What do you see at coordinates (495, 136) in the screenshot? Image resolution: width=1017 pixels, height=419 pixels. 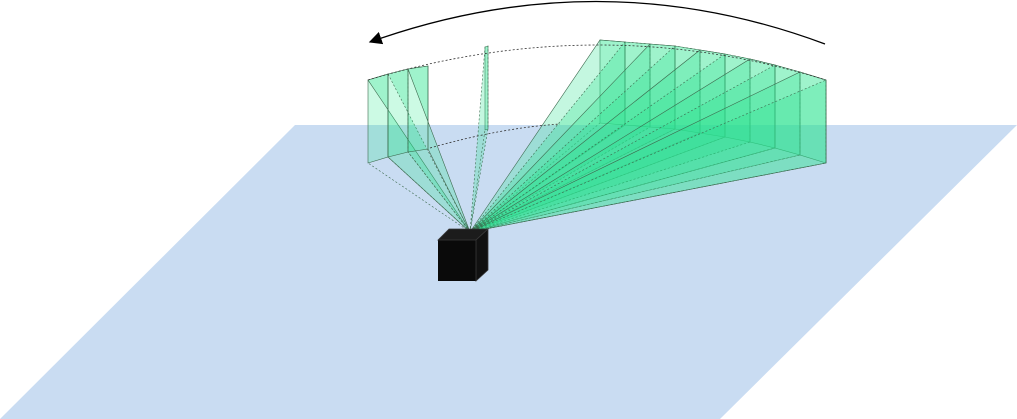 I see `sweep-inner-arc` at bounding box center [495, 136].